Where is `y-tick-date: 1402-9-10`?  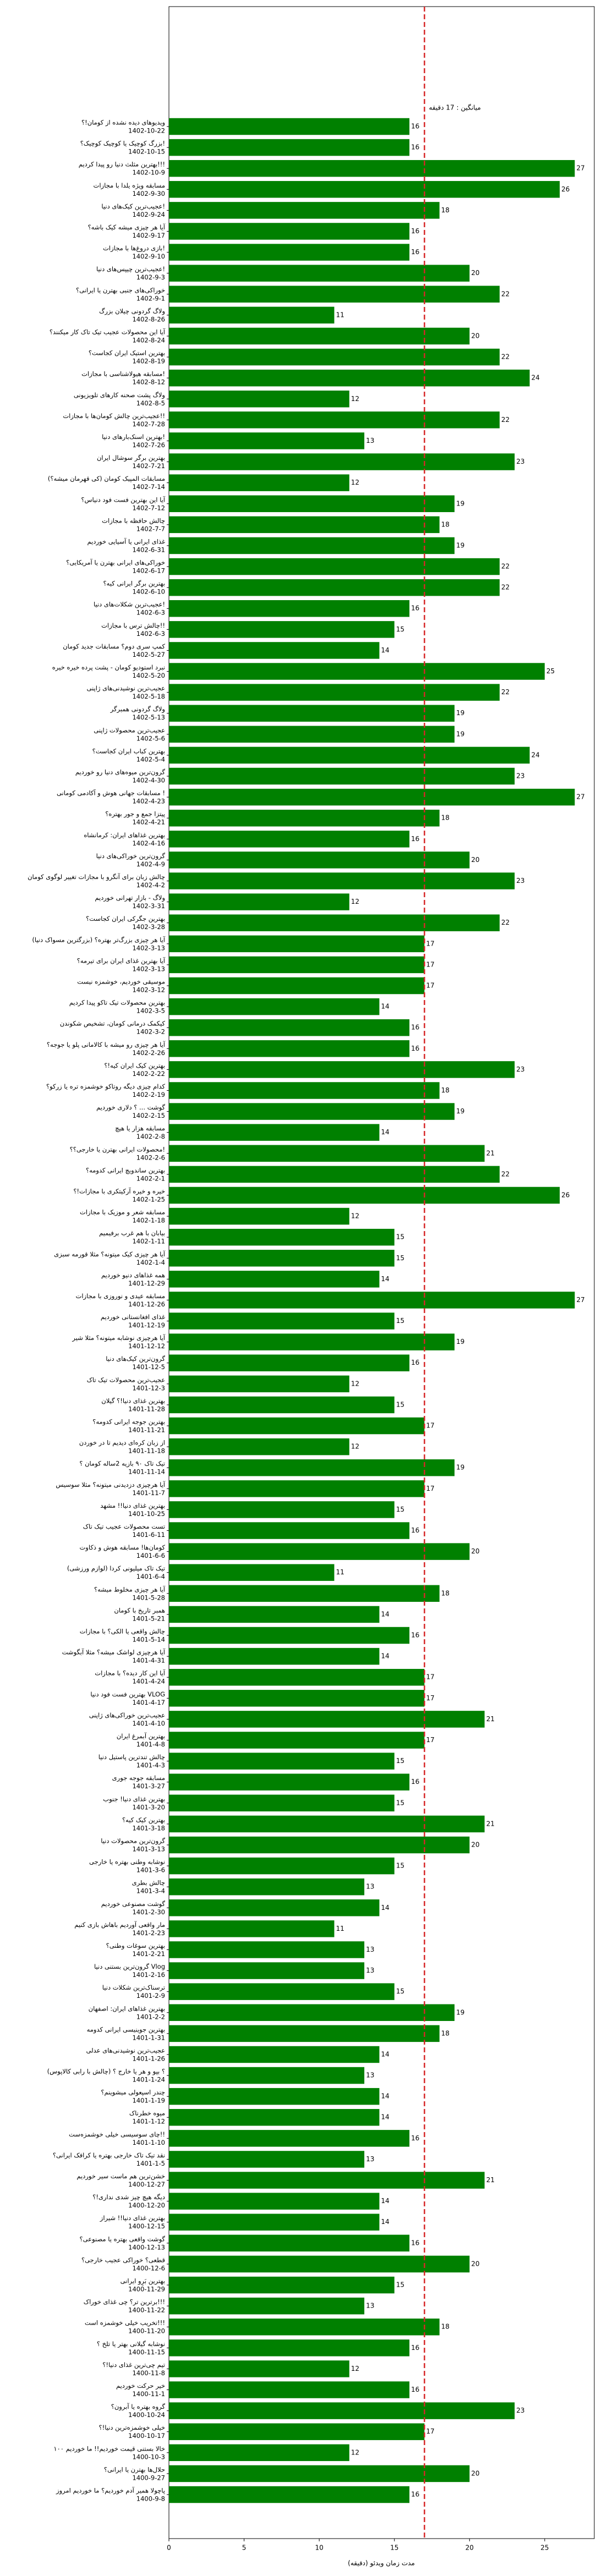 y-tick-date: 1402-9-10 is located at coordinates (149, 256).